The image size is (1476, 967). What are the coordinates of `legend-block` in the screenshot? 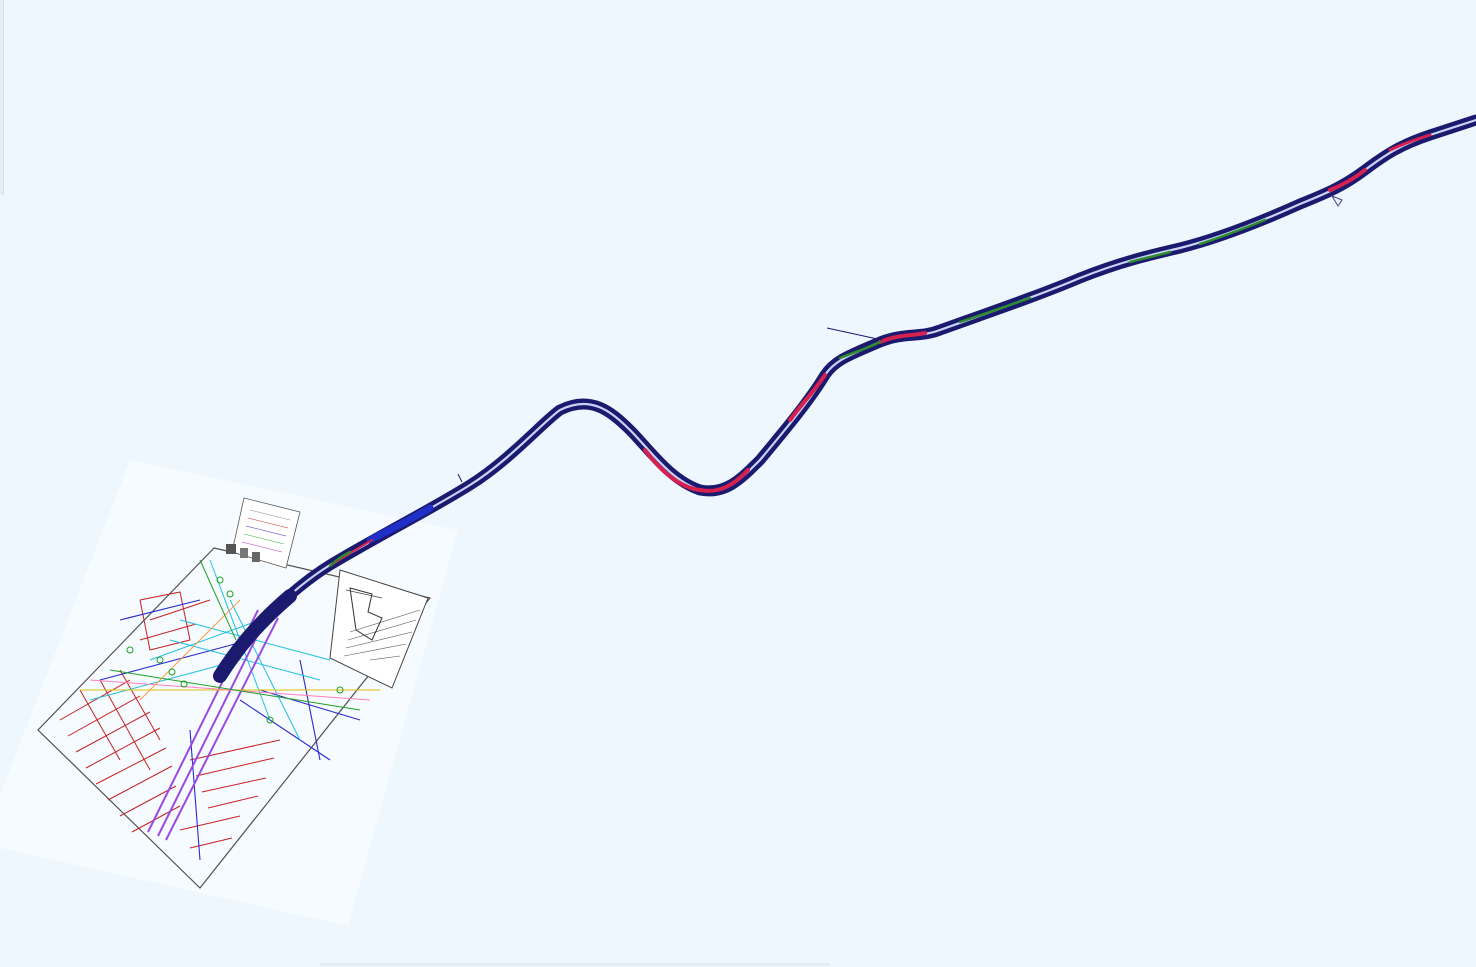 It's located at (263, 533).